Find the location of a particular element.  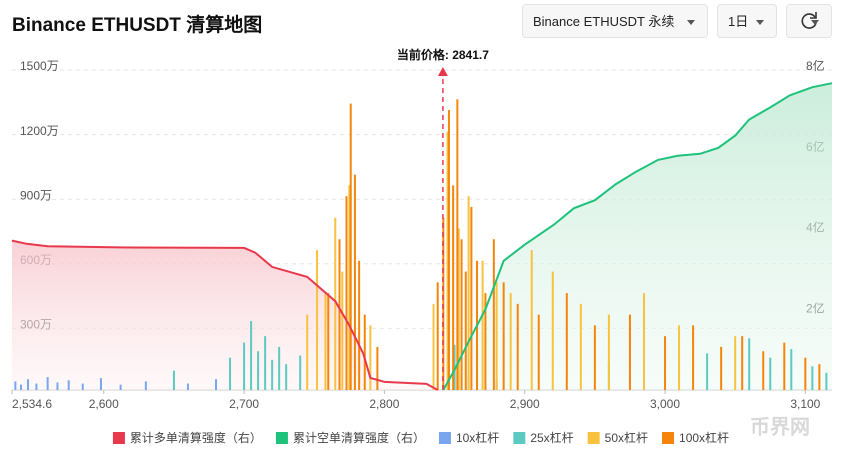

x-tick-label: 2,800 is located at coordinates (384, 404).